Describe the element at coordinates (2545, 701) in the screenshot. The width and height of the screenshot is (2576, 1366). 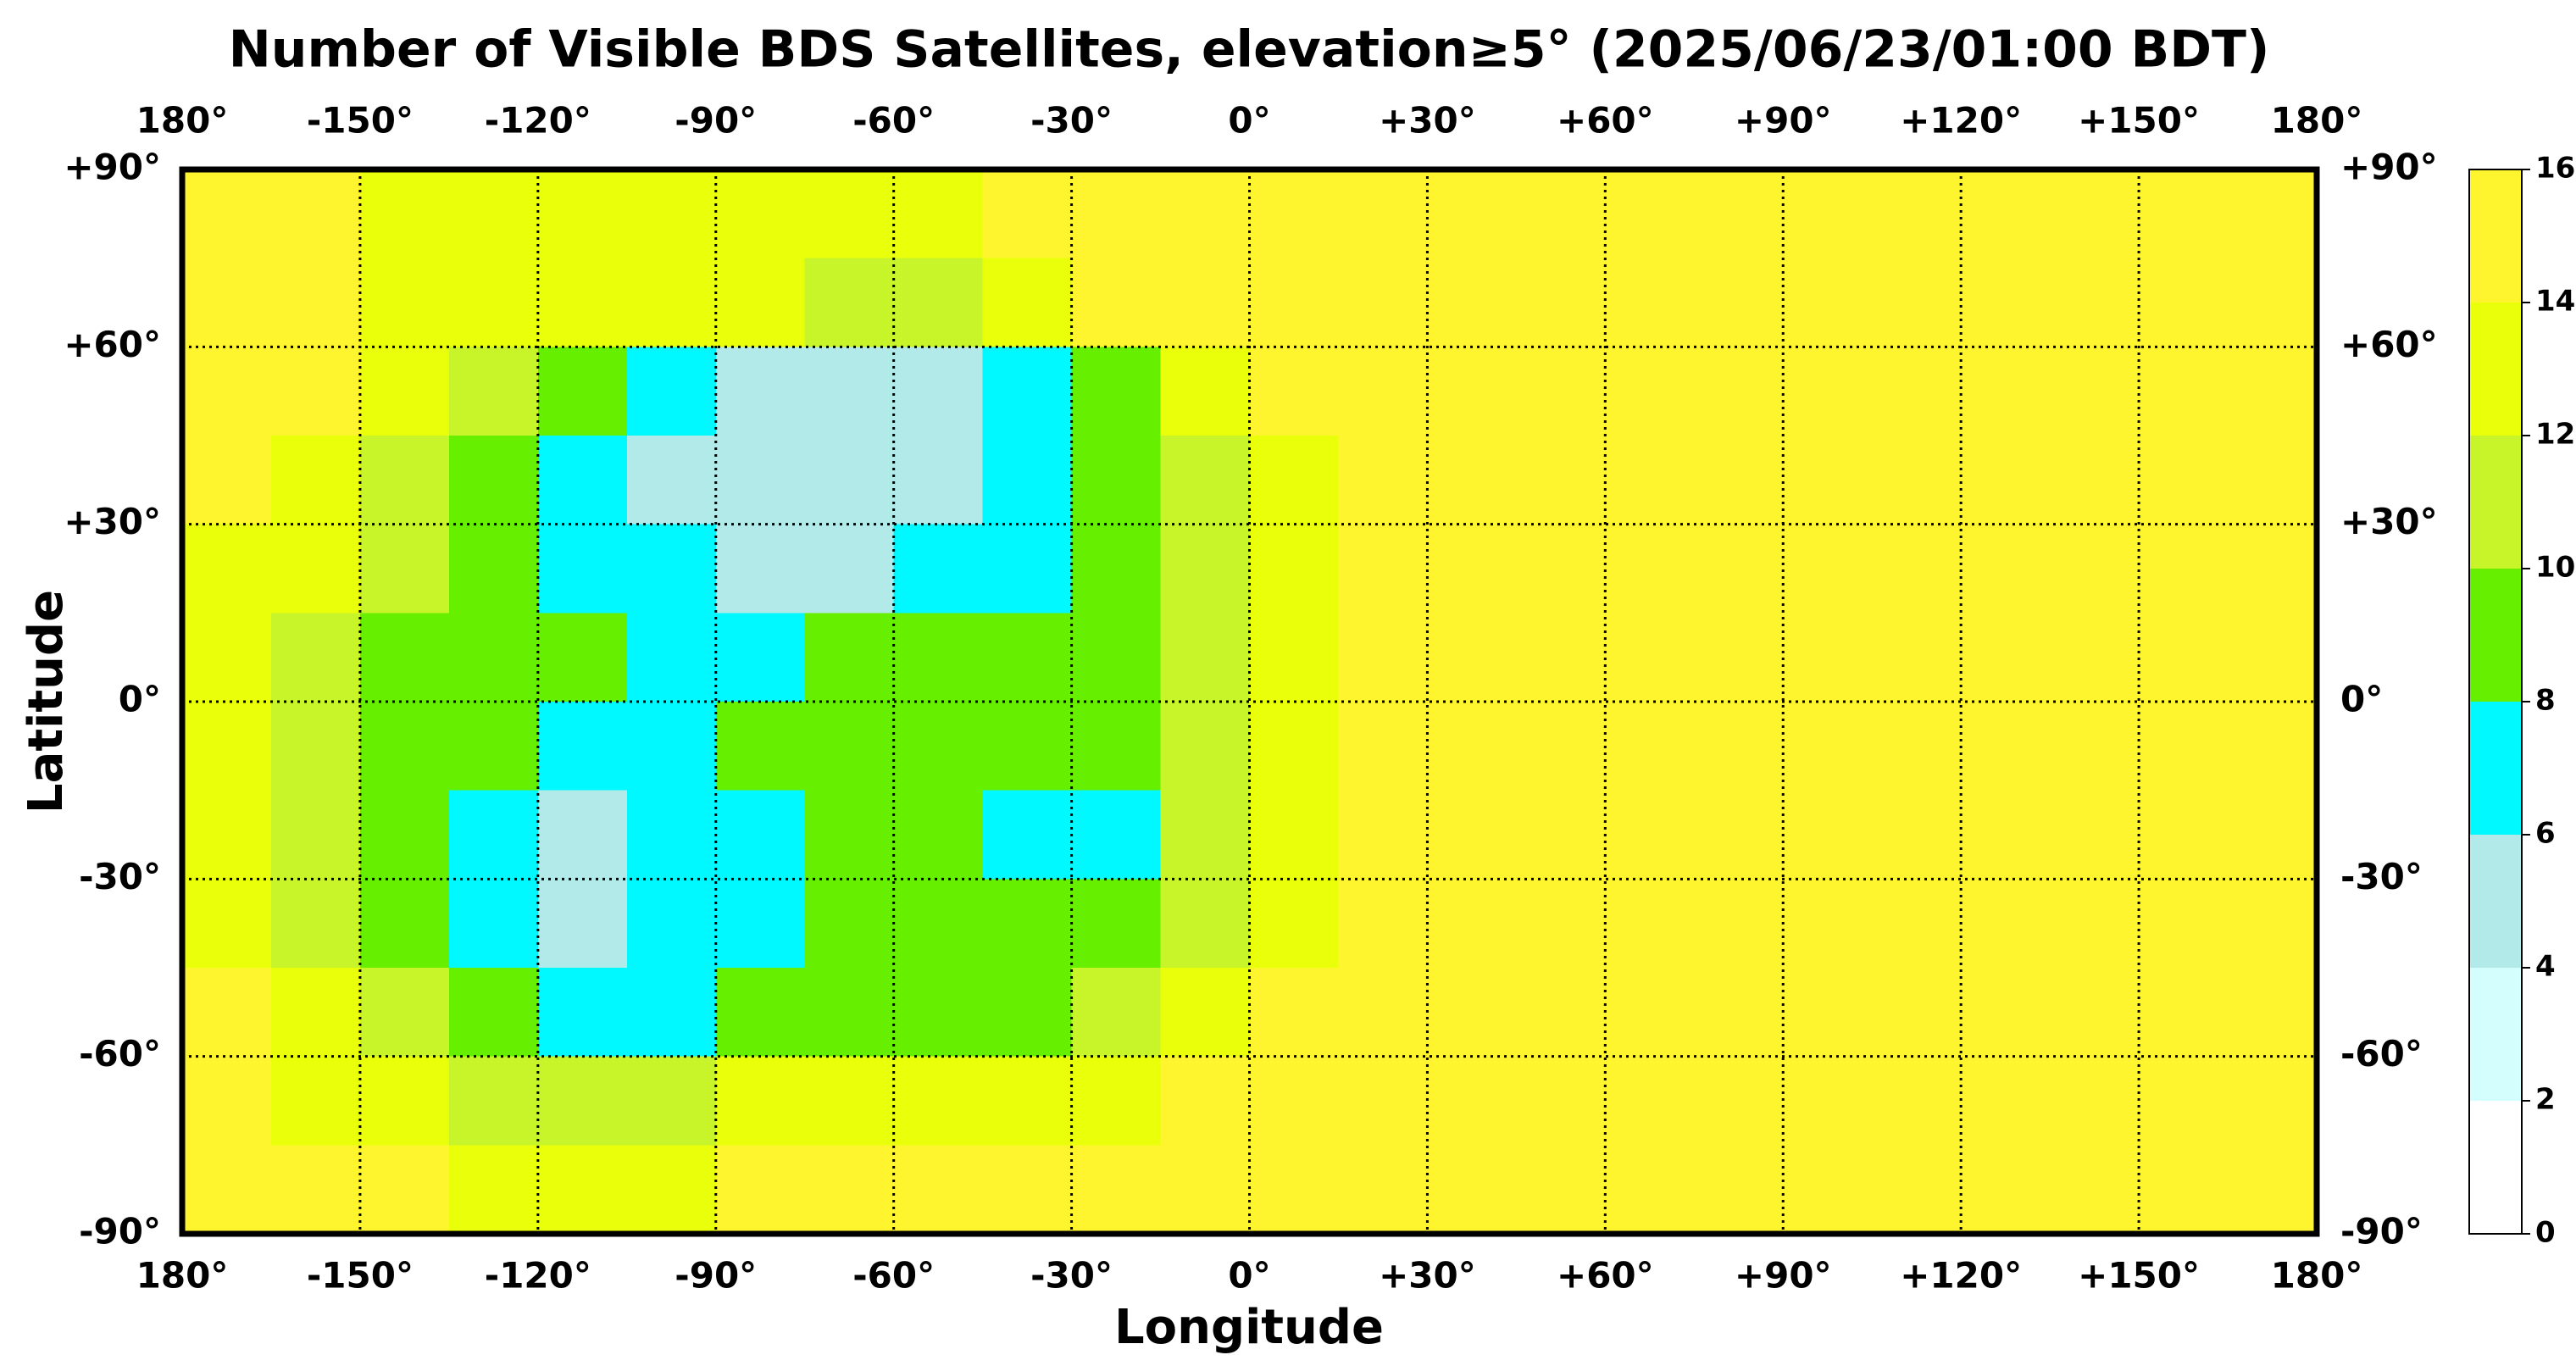
I see `colorbar-tick-label: 8` at that location.